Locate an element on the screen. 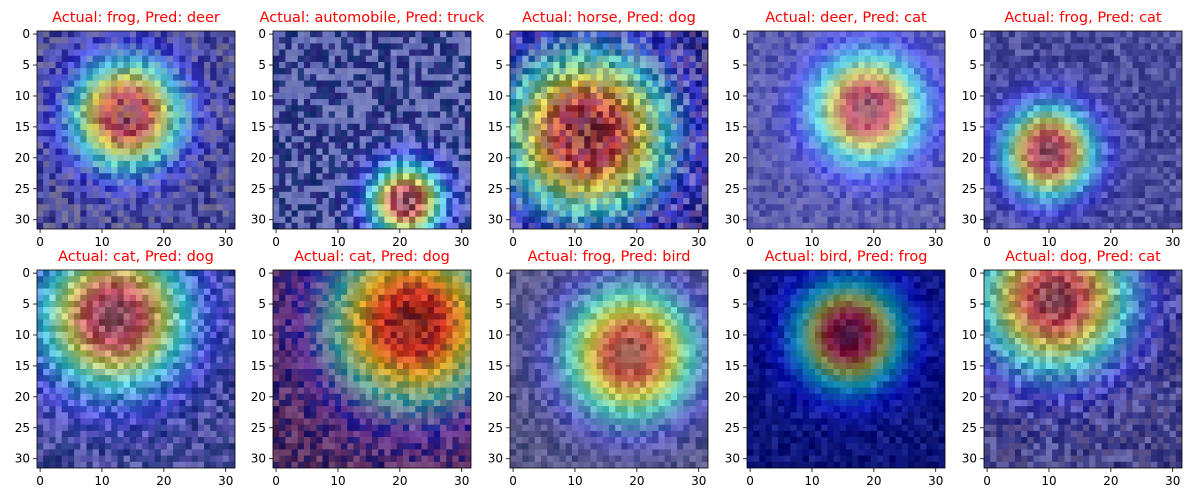 The width and height of the screenshot is (1189, 503). axes-frame is located at coordinates (846, 130).